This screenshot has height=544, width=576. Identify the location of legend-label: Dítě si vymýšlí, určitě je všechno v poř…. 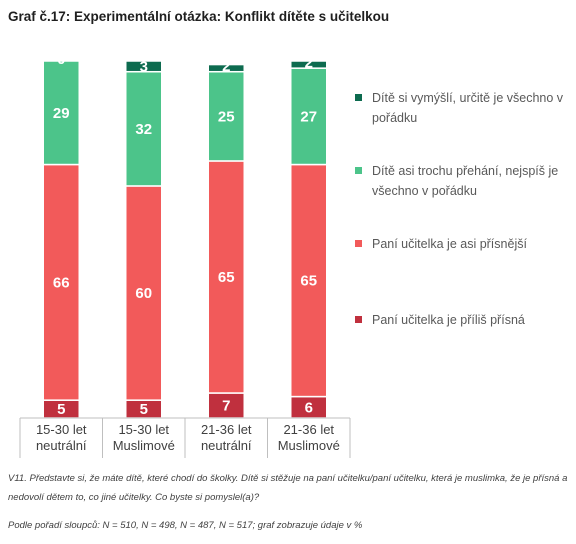
(468, 108).